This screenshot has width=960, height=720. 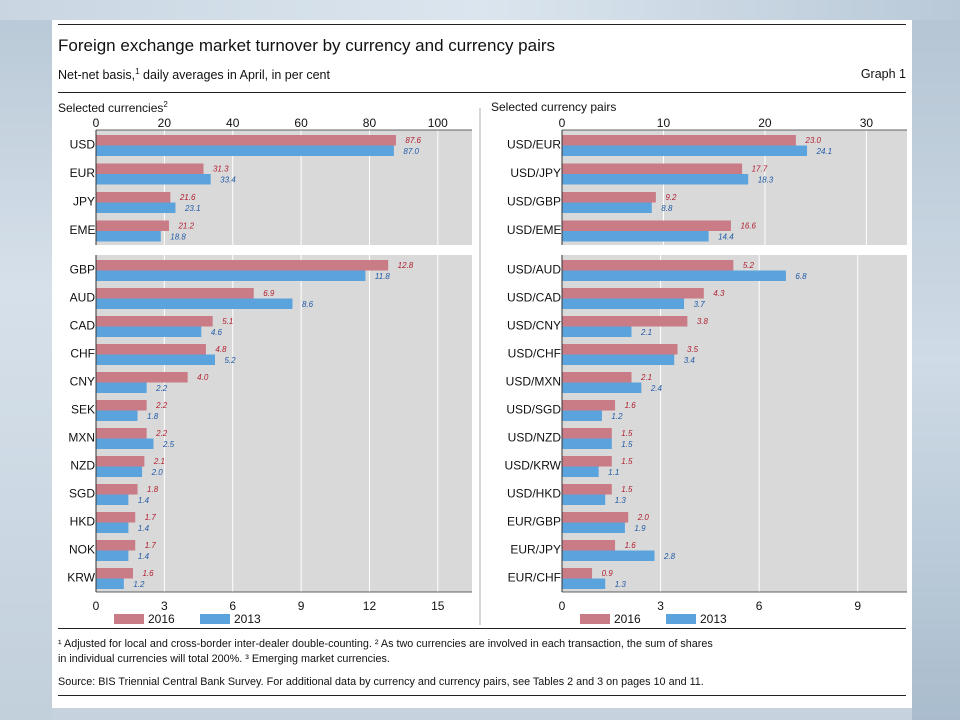 I want to click on data-label-2016: 31.3, so click(x=221, y=169).